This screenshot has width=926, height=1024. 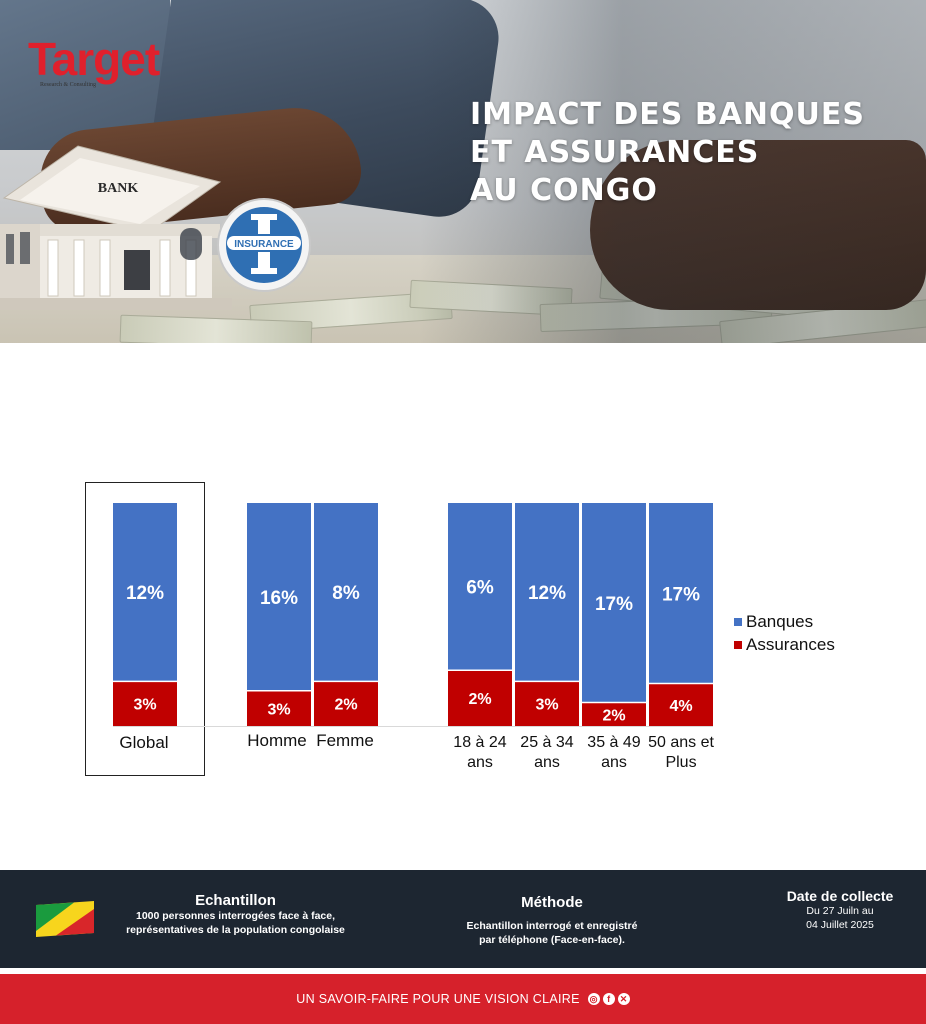 I want to click on legend-swatch-assurances, so click(x=738, y=644).